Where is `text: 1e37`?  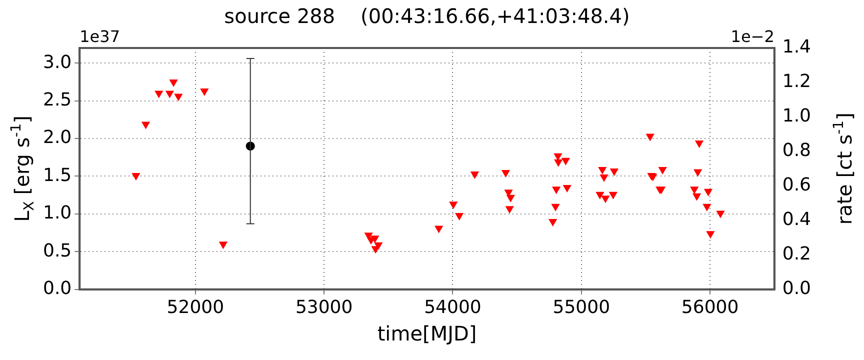
text: 1e37 is located at coordinates (100, 36).